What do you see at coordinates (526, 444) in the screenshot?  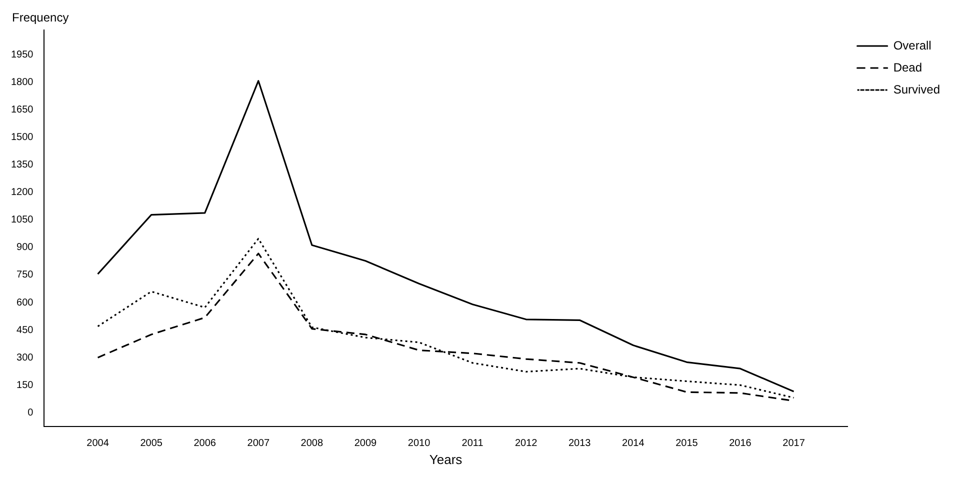 I see `x-tick-label: 2012` at bounding box center [526, 444].